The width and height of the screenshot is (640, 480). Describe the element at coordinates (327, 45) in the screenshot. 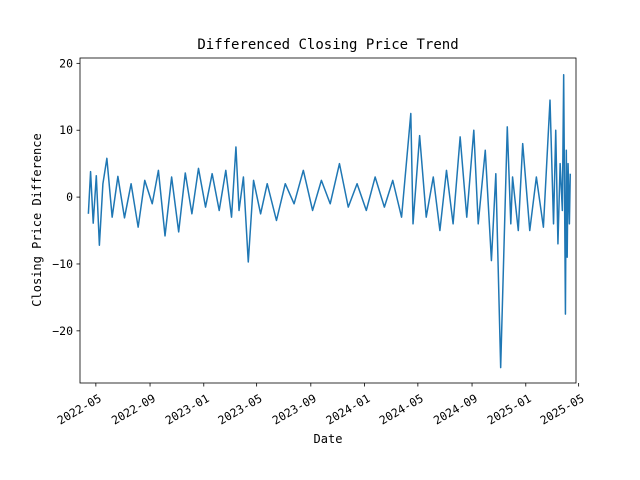

I see `chart-title: Differenced Closing Price Trend` at that location.